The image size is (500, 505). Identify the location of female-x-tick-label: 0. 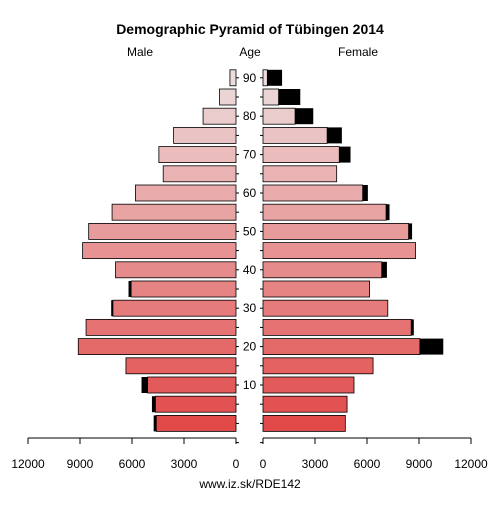
(263, 464).